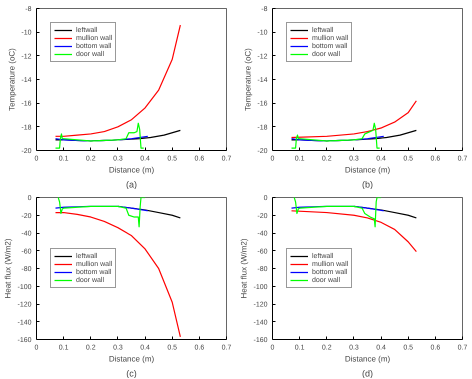 The image size is (472, 379). What do you see at coordinates (131, 373) in the screenshot?
I see `text: (c)` at bounding box center [131, 373].